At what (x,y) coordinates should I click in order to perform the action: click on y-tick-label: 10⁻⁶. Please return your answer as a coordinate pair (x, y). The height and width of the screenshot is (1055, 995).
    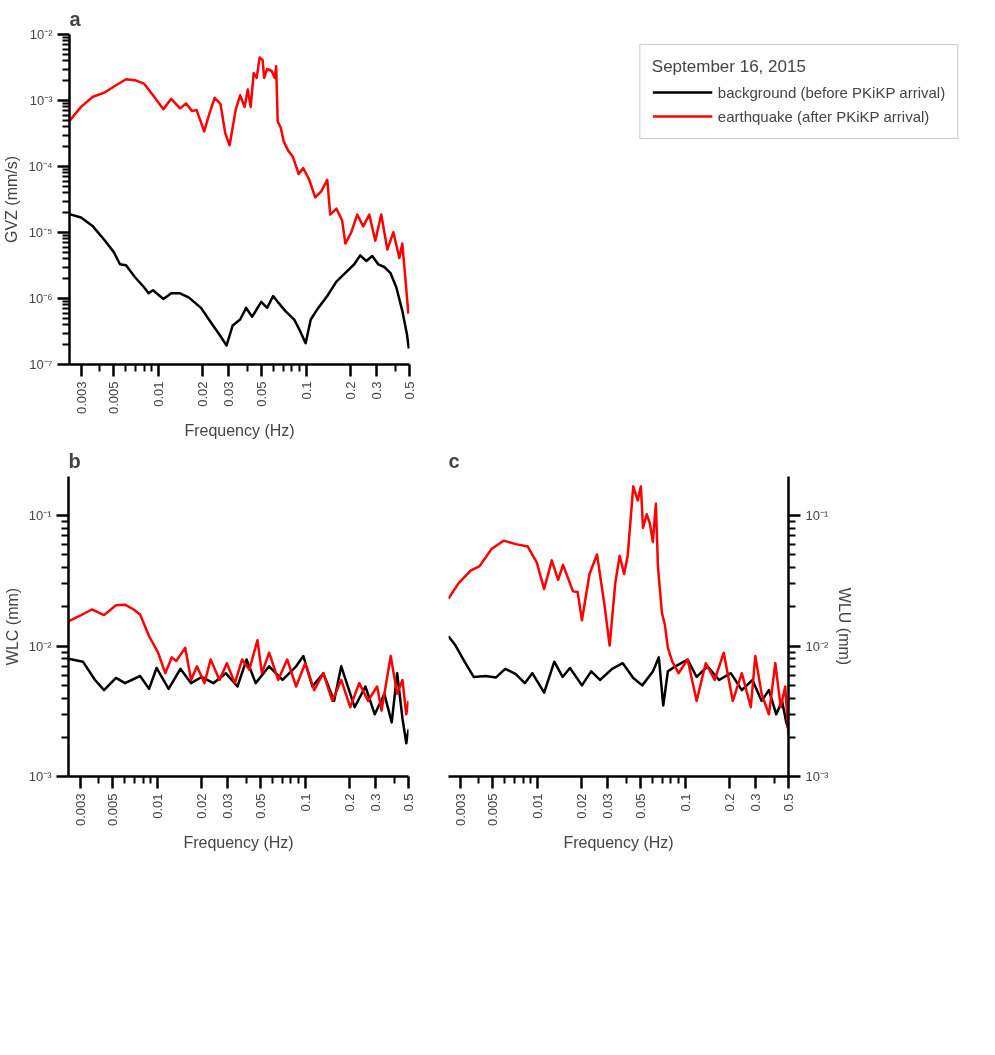
    Looking at the image, I should click on (40, 298).